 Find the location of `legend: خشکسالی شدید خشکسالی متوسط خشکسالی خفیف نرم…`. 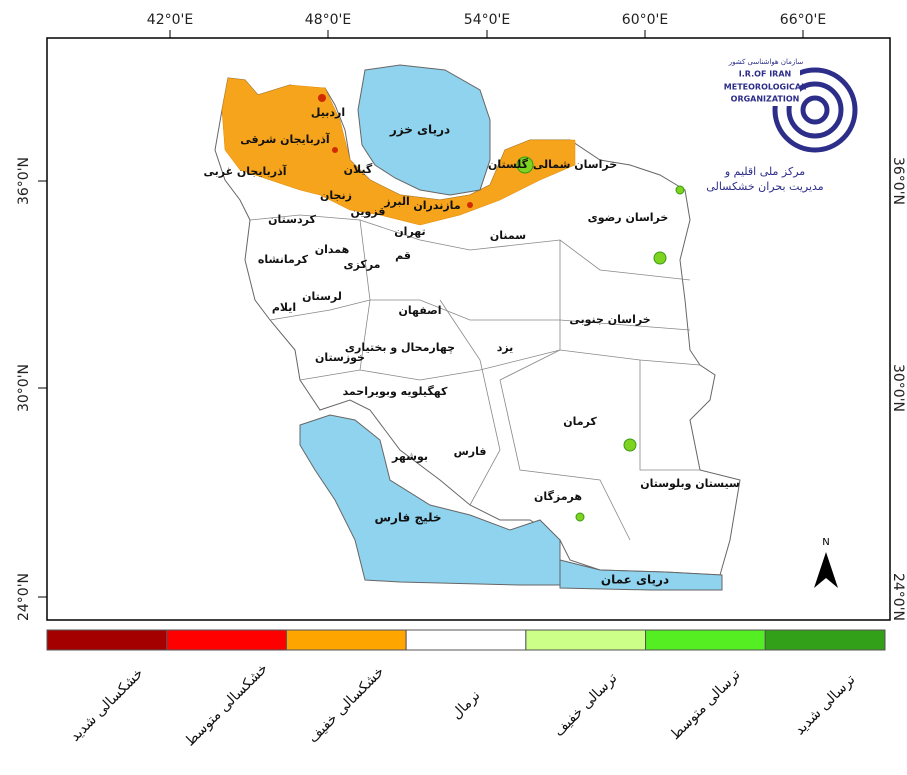

legend: خشکسالی شدید خشکسالی متوسط خشکسالی خفیف نرم… is located at coordinates (466, 689).